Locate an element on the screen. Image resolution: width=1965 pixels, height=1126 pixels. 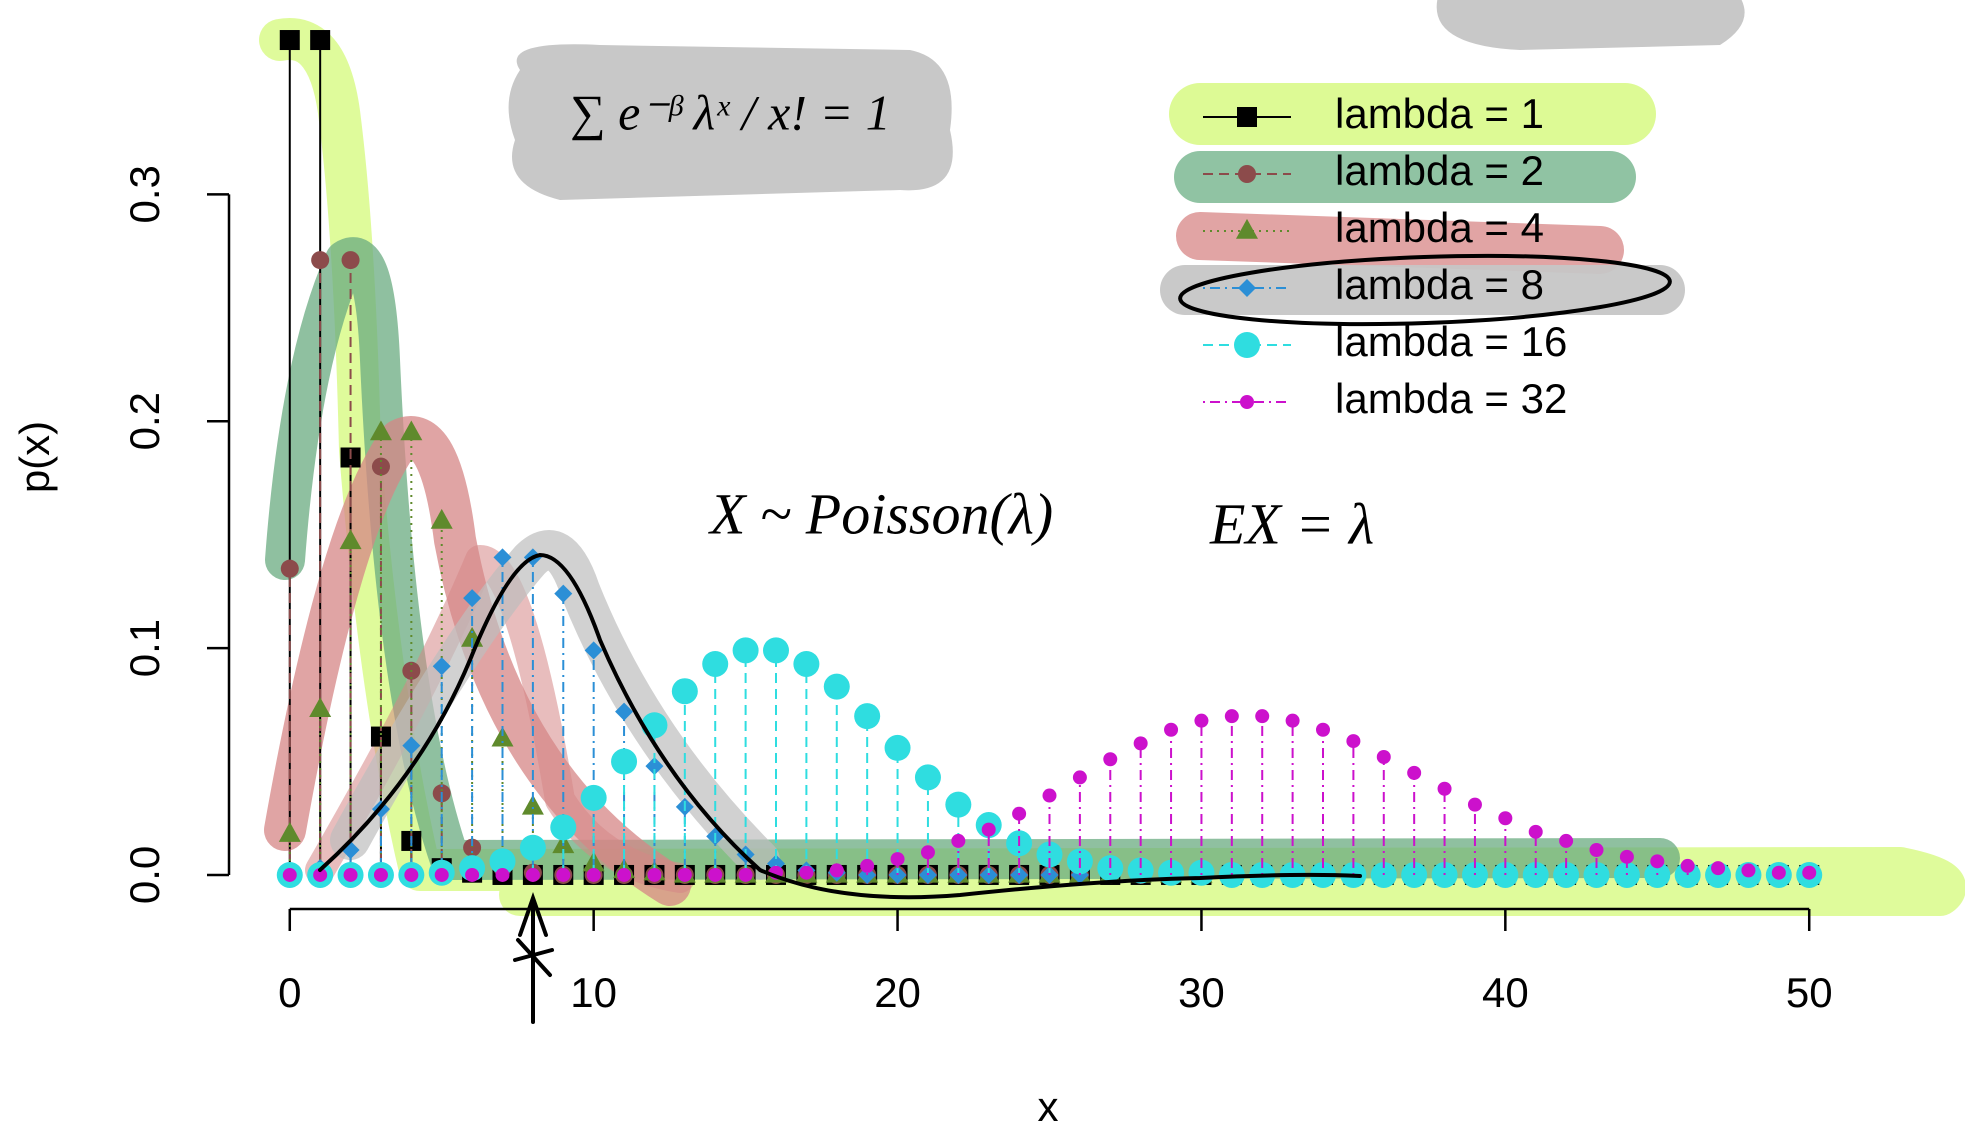
series is located at coordinates (1049, 795).